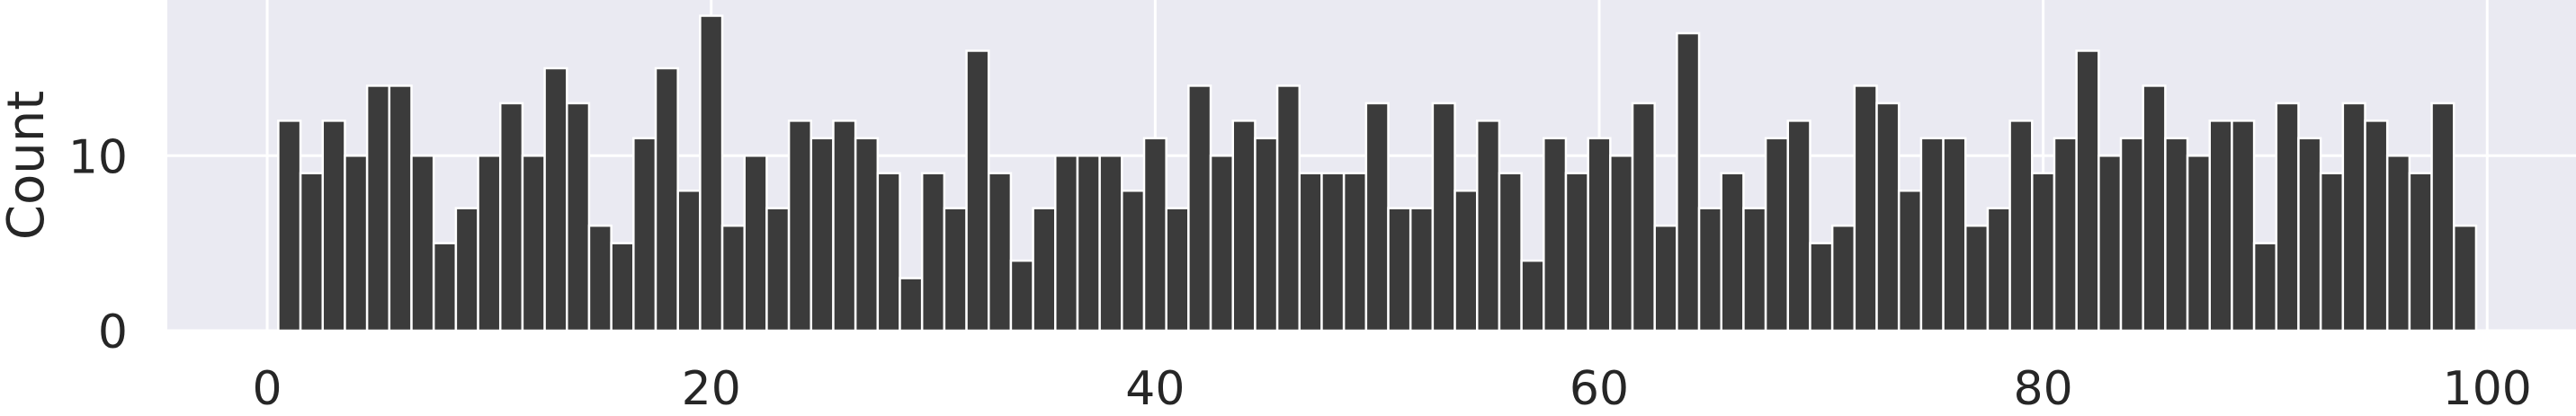 The width and height of the screenshot is (2576, 416). Describe the element at coordinates (98, 244) in the screenshot. I see `y-tick-labels: 0 10` at that location.